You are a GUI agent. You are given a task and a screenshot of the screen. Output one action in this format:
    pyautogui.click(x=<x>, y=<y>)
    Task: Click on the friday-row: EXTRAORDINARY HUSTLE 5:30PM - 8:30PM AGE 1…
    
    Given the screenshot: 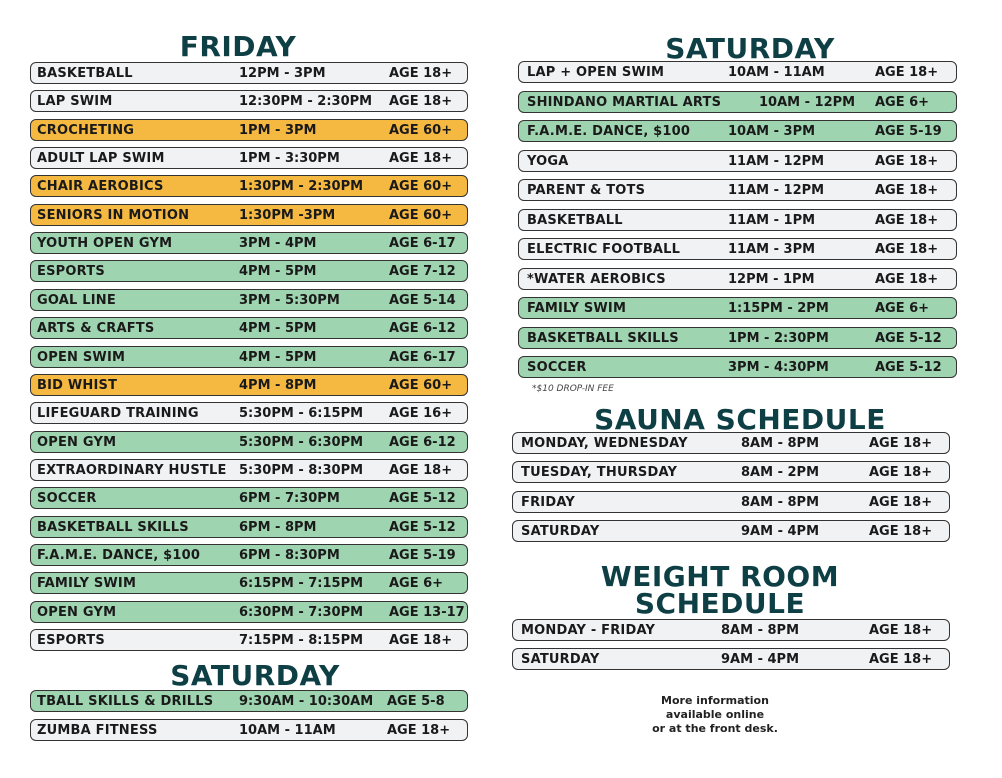 What is the action you would take?
    pyautogui.click(x=249, y=470)
    